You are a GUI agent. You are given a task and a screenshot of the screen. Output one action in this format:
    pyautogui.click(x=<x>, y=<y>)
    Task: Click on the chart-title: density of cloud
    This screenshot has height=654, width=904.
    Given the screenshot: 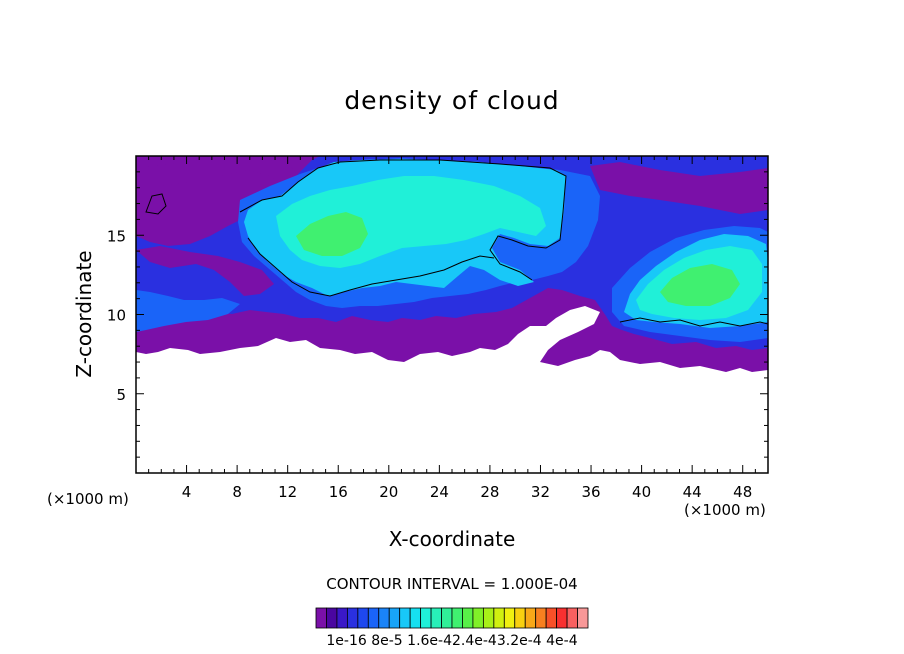 What is the action you would take?
    pyautogui.click(x=452, y=100)
    